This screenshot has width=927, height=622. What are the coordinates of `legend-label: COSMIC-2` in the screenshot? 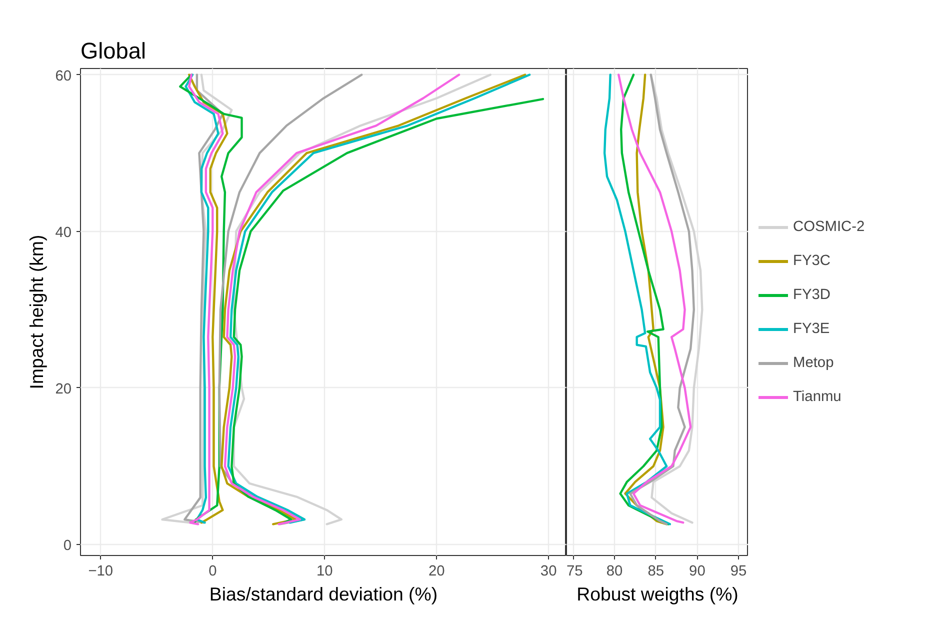 It's located at (829, 226).